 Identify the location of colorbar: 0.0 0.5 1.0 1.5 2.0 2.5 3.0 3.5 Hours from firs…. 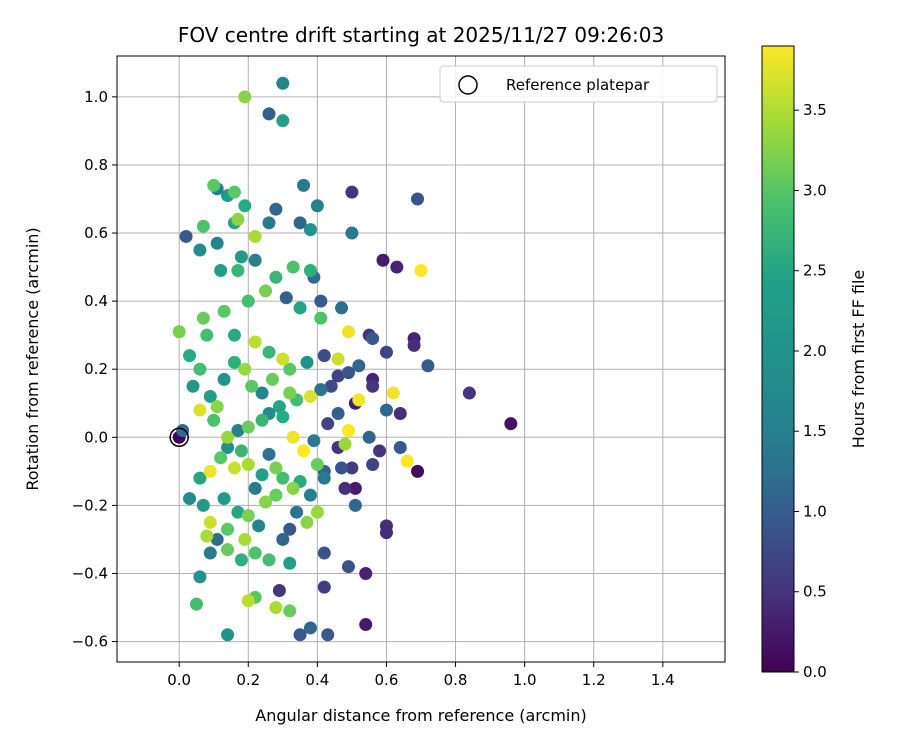
(814, 363).